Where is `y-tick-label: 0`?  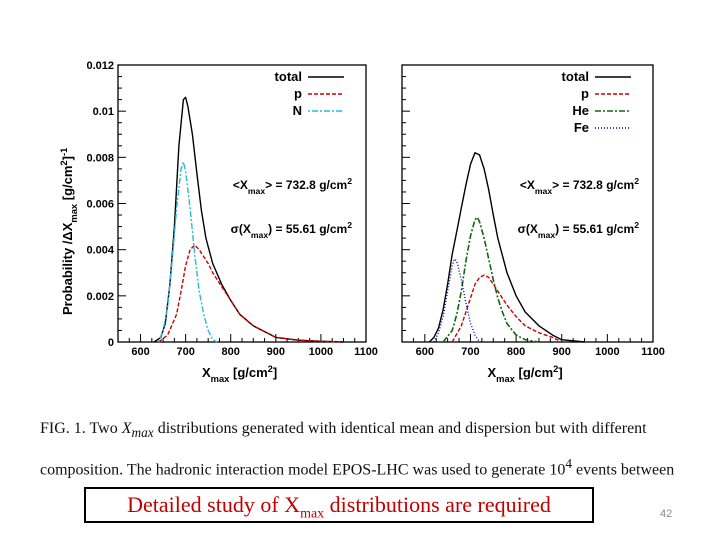 y-tick-label: 0 is located at coordinates (111, 343).